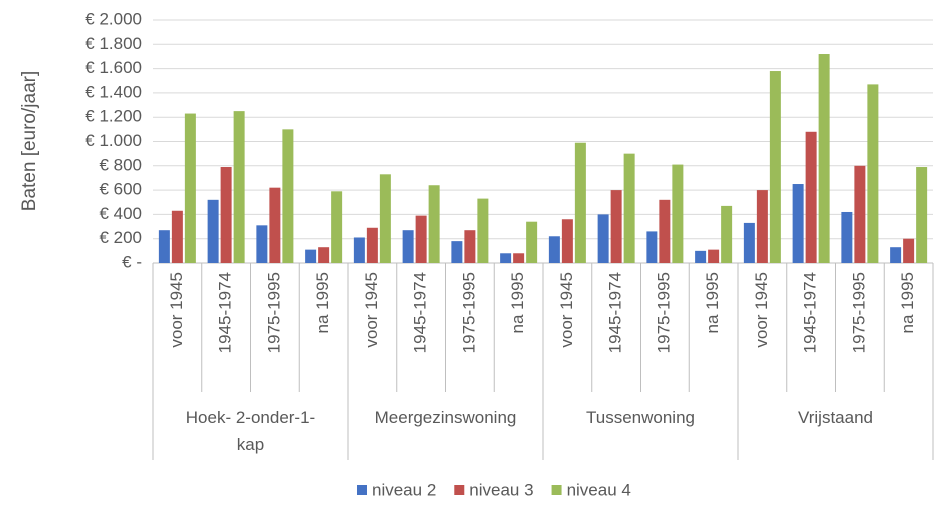 Image resolution: width=935 pixels, height=506 pixels. I want to click on group-label: Tussenwoning, so click(640, 417).